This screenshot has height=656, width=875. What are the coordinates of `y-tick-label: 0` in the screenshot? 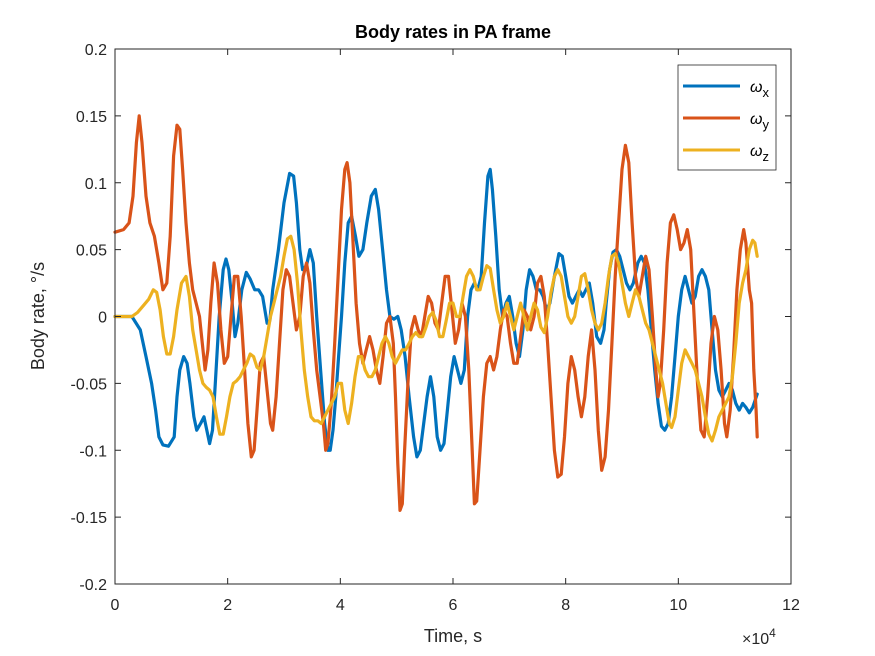 It's located at (102, 318).